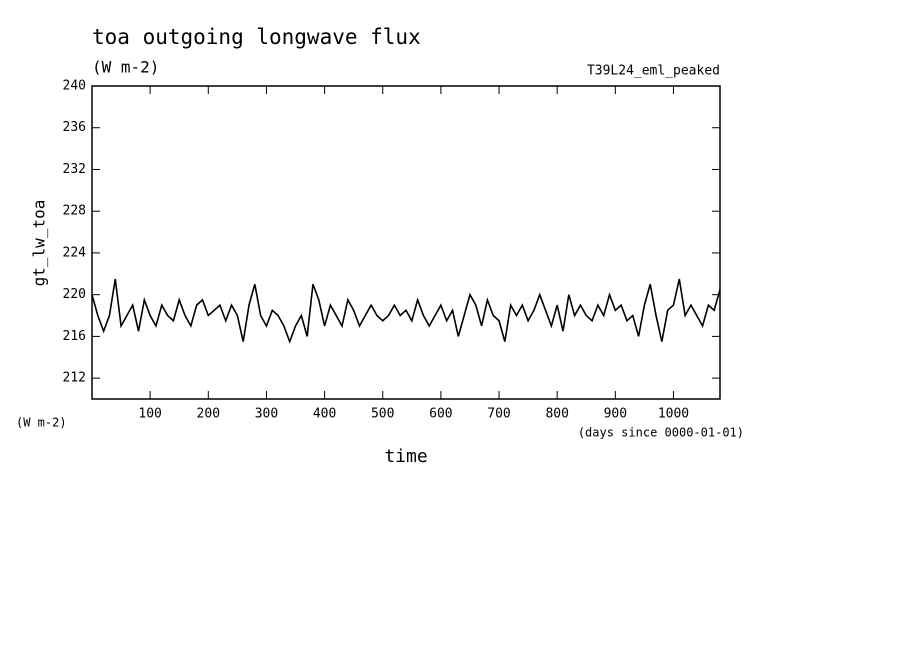 This screenshot has width=904, height=658. Describe the element at coordinates (653, 71) in the screenshot. I see `run-label: T39L24_eml_peaked` at that location.